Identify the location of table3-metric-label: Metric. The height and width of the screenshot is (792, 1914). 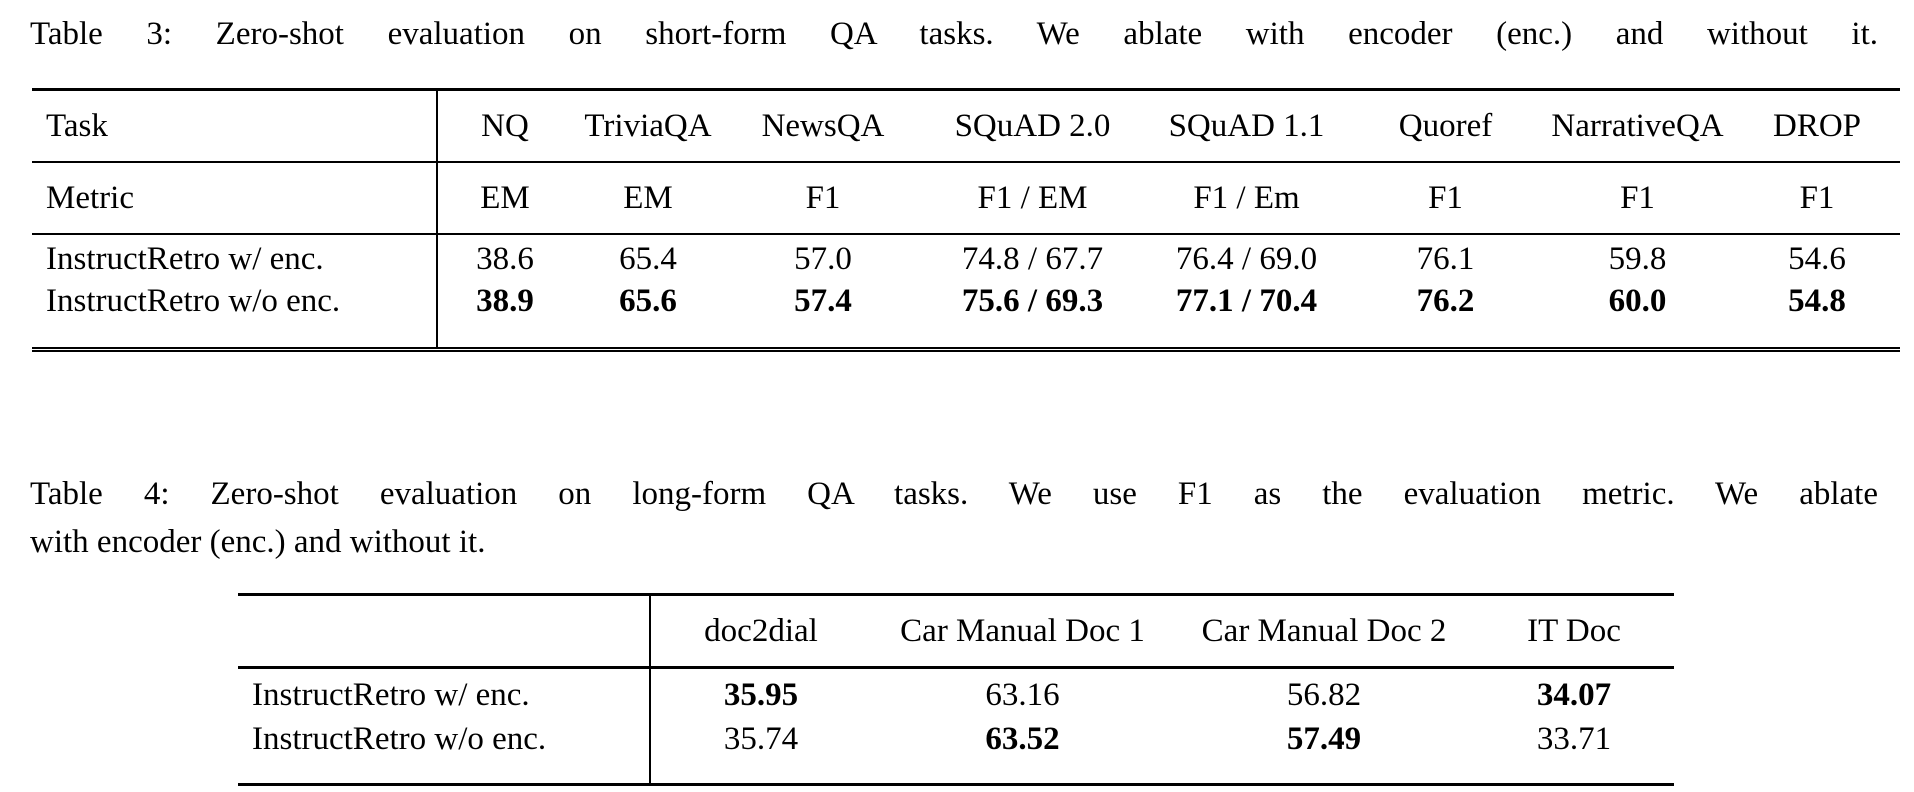
(234, 198).